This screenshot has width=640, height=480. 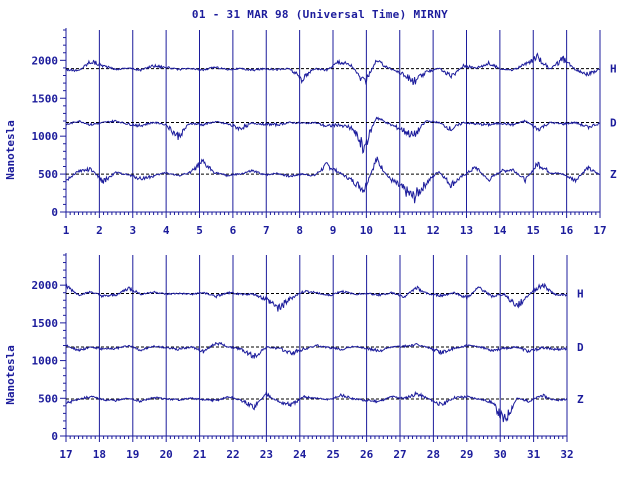 What do you see at coordinates (433, 454) in the screenshot?
I see `x-tick-label: 28` at bounding box center [433, 454].